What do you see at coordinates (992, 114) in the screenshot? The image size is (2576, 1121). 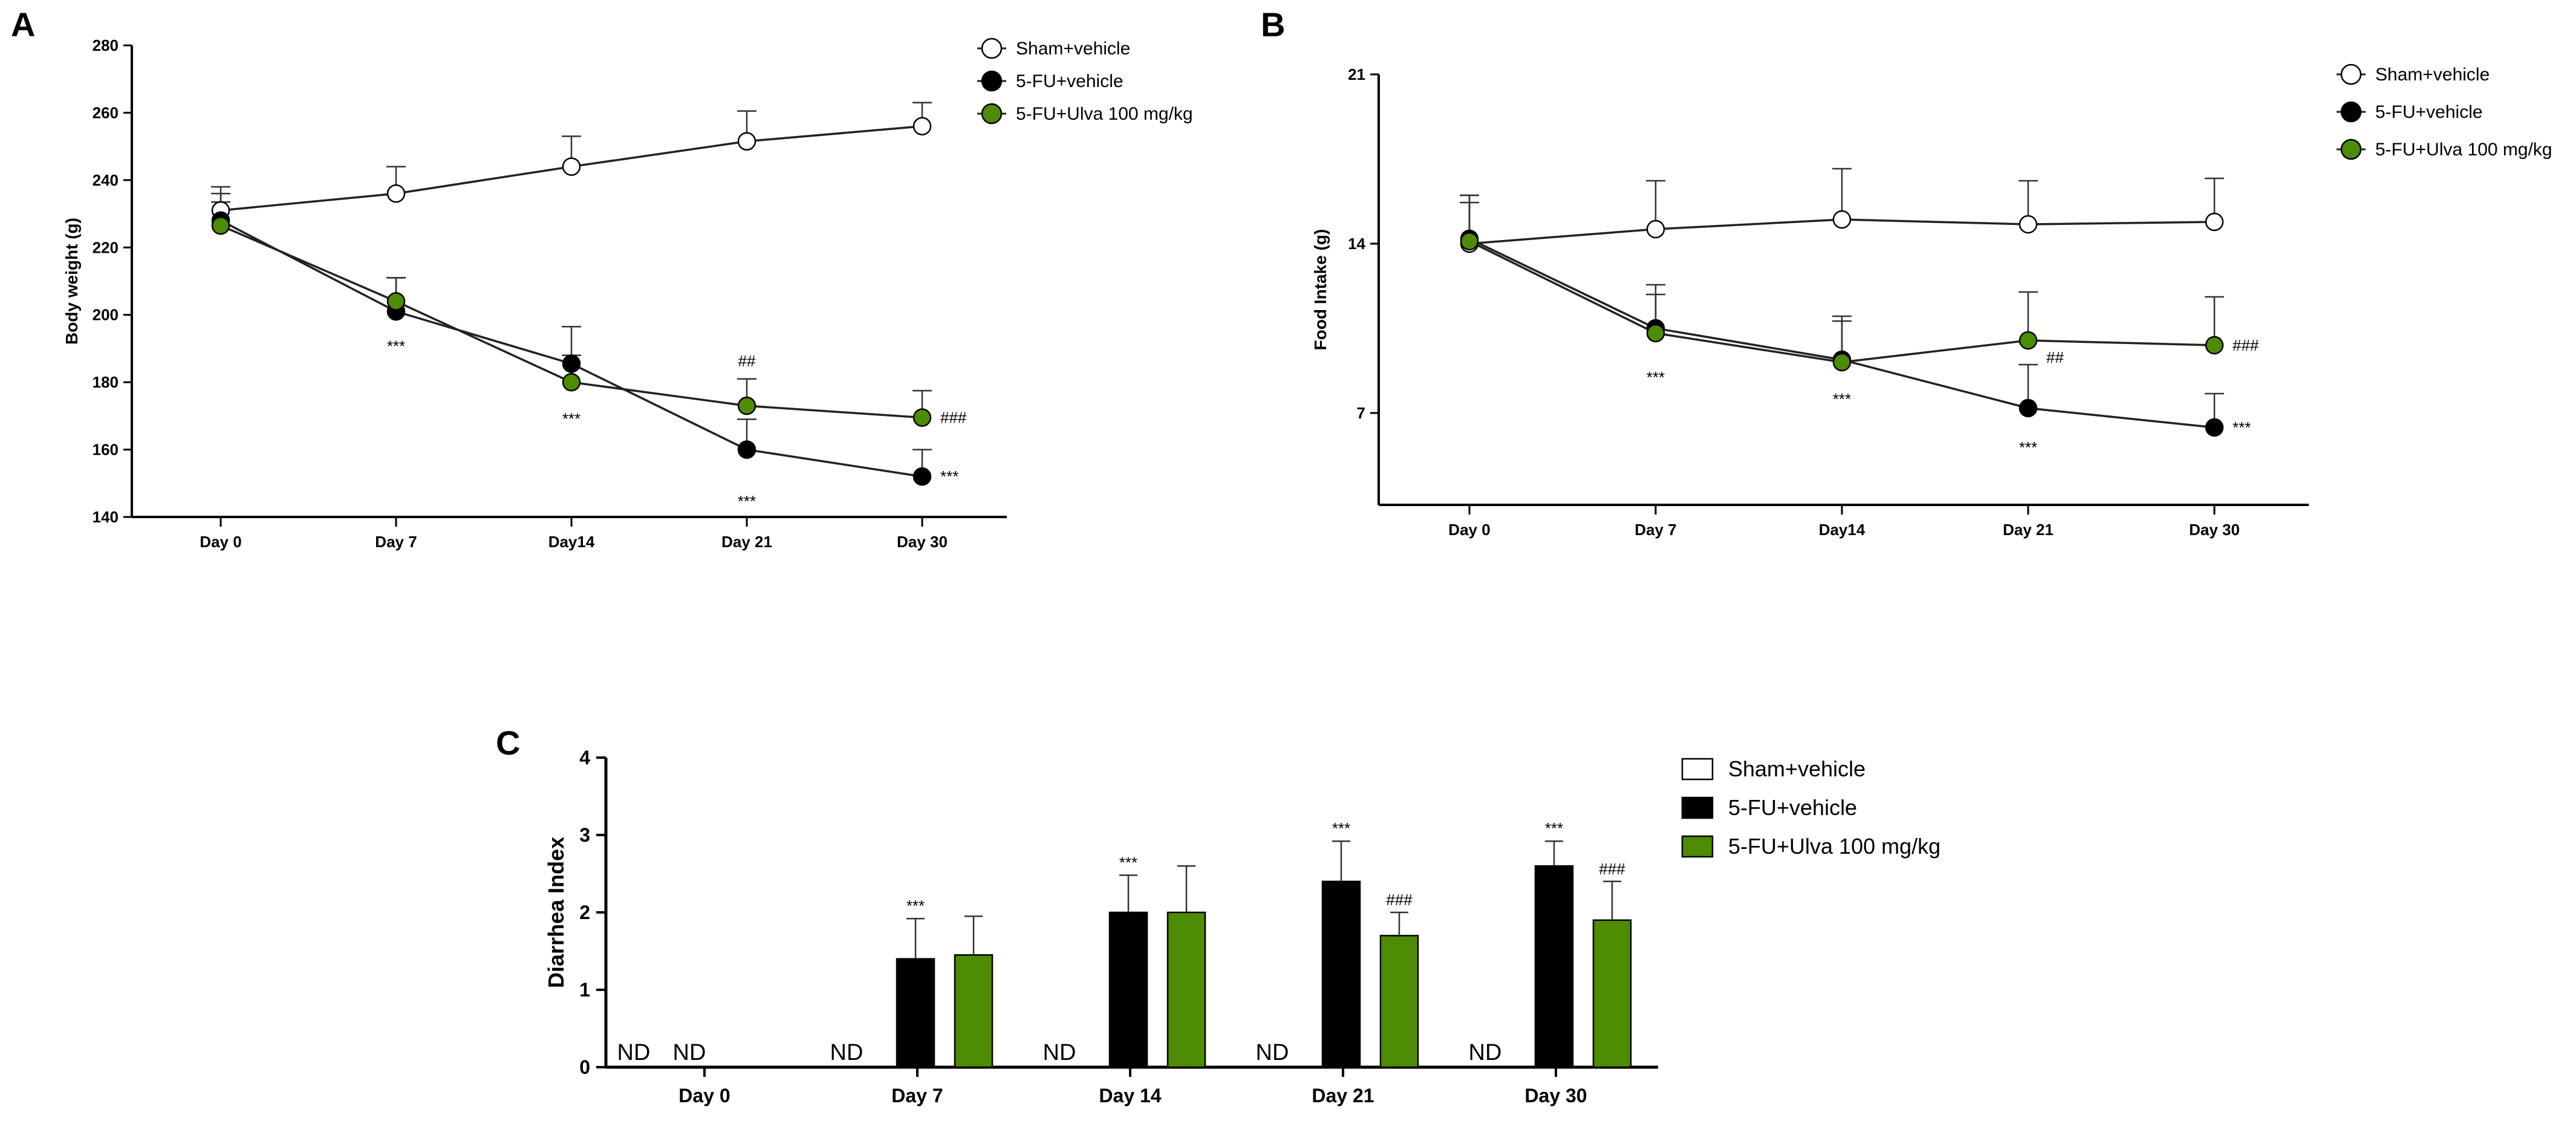 I see `legend-marker-ulva` at bounding box center [992, 114].